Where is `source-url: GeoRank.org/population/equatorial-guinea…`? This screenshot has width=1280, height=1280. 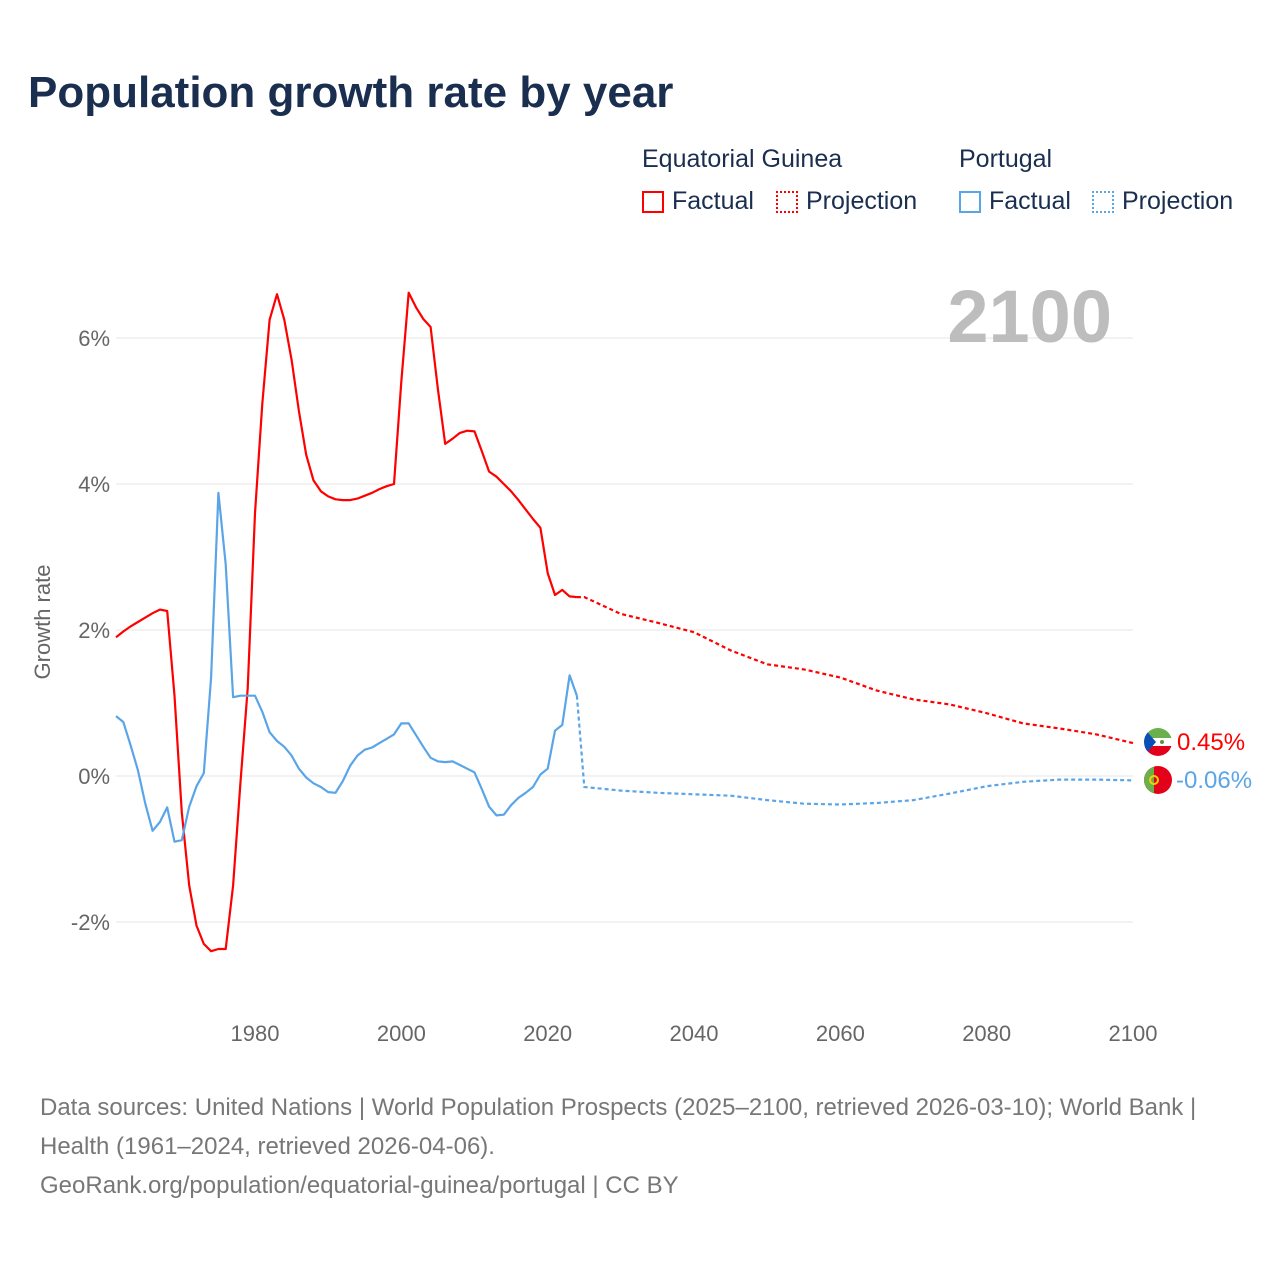 source-url: GeoRank.org/population/equatorial-guinea… is located at coordinates (359, 1185).